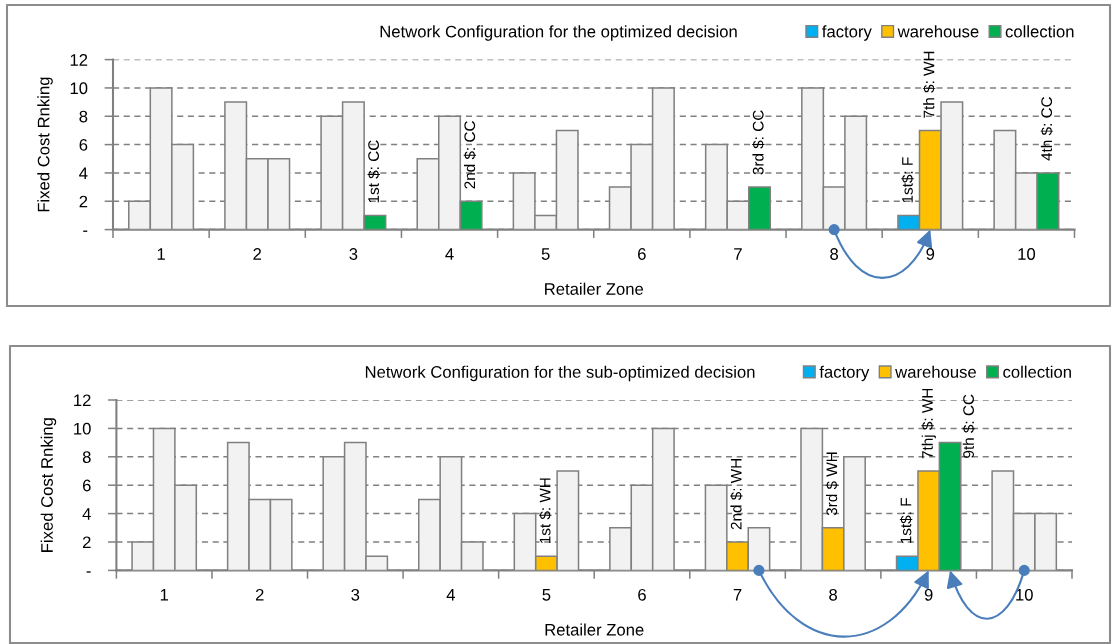  Describe the element at coordinates (545, 511) in the screenshot. I see `annotation: 1st $: WH` at that location.